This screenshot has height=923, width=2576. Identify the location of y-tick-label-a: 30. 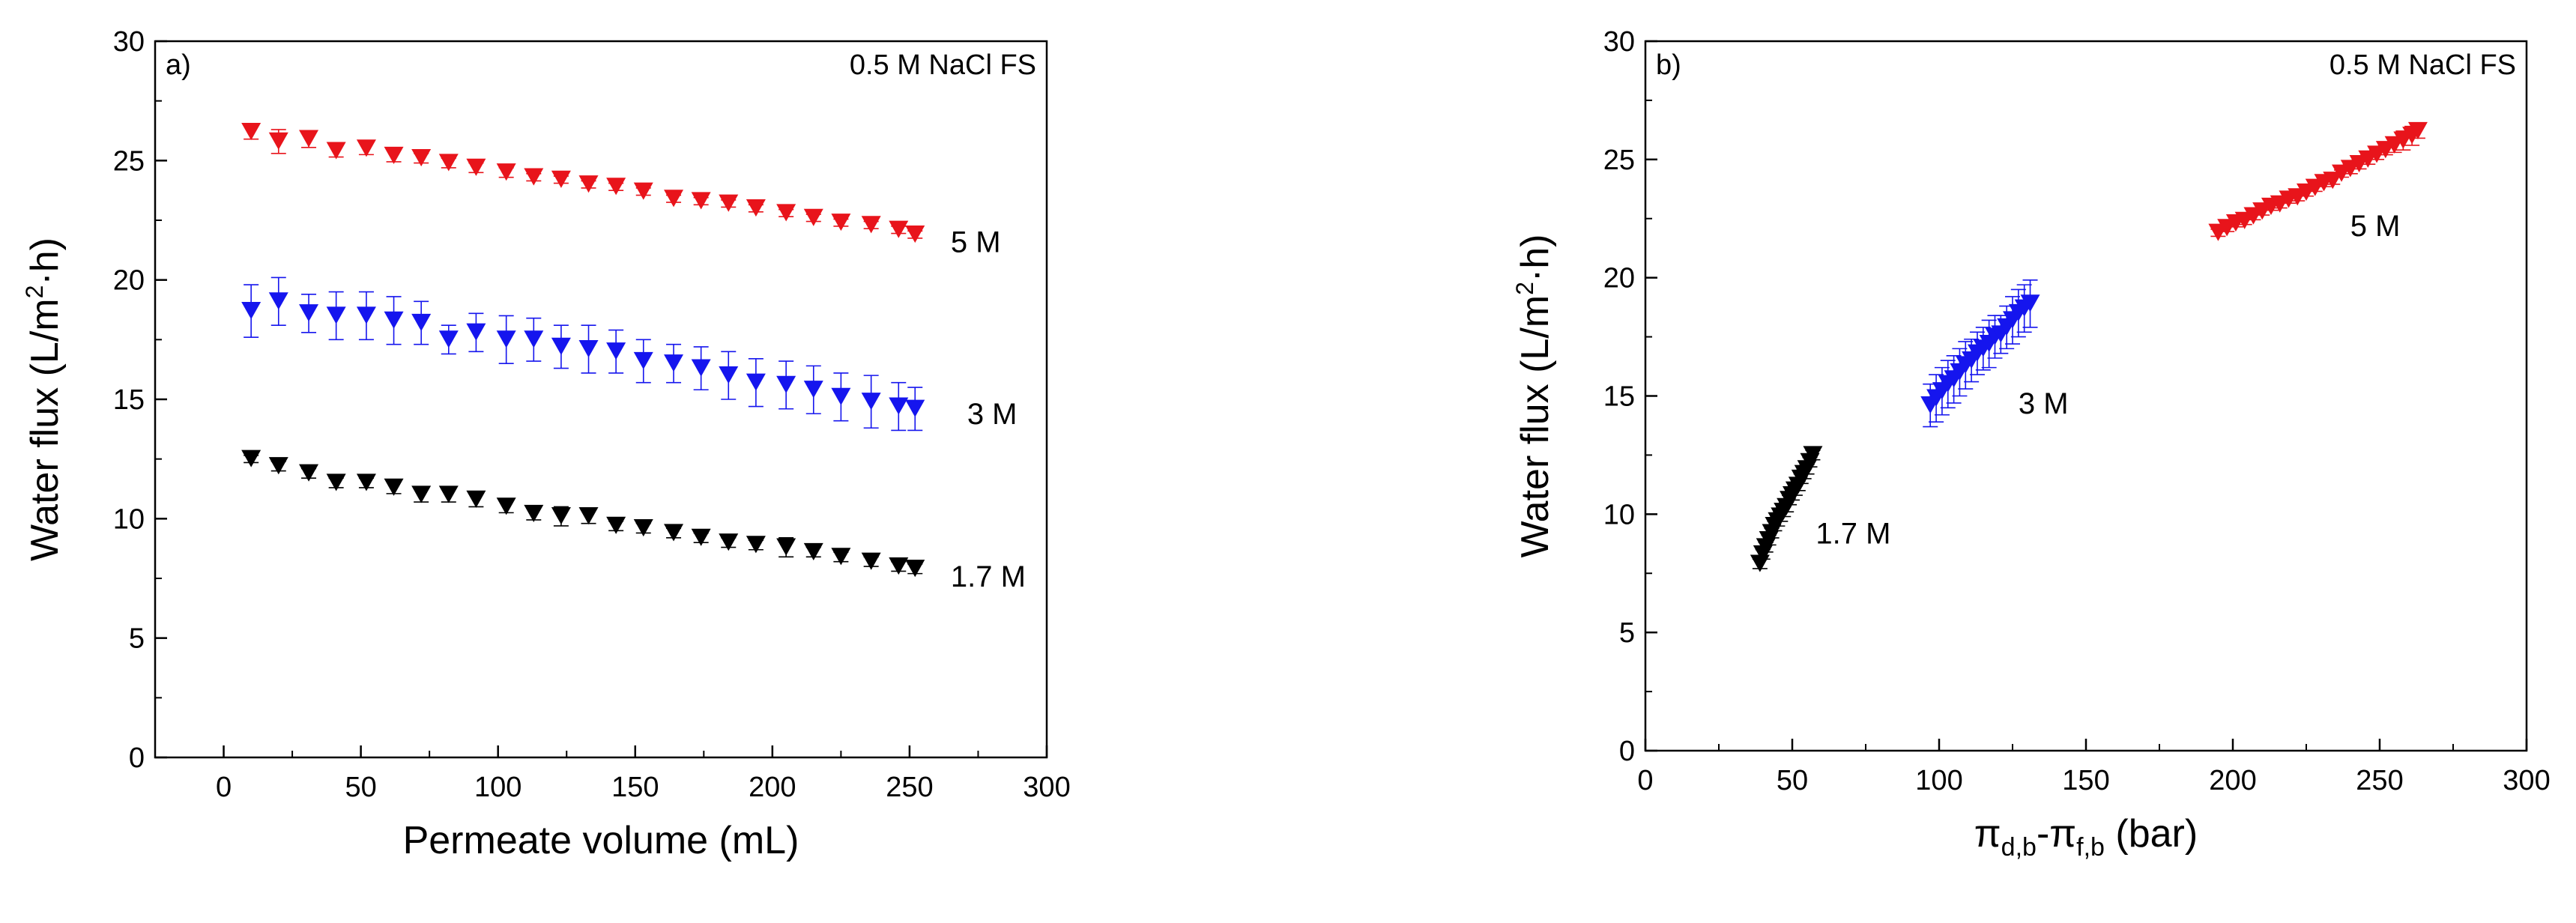
(129, 42).